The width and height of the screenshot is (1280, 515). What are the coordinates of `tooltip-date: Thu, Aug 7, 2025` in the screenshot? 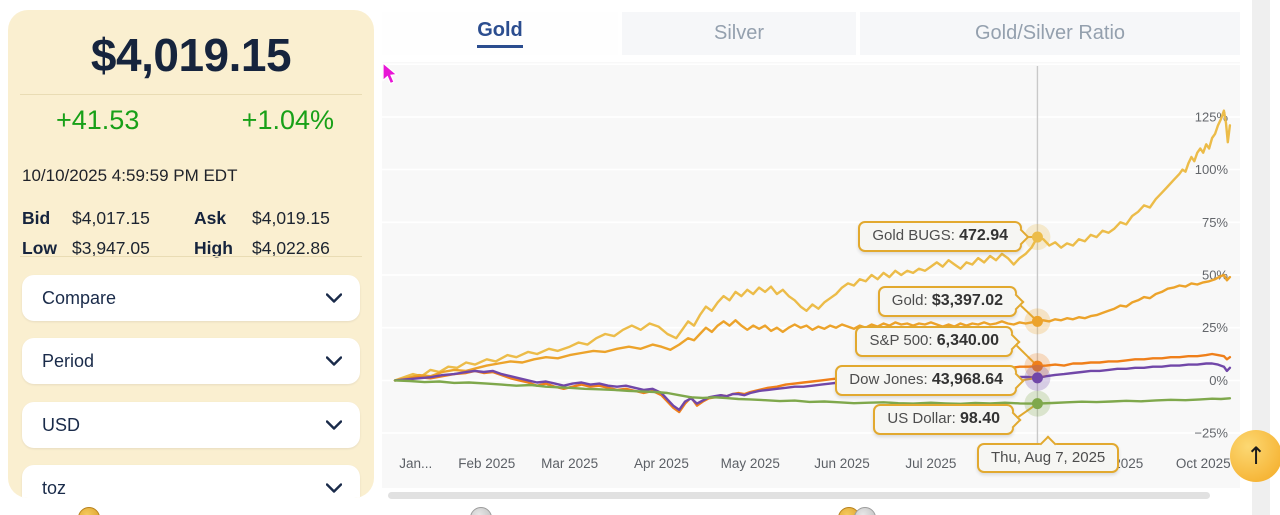 It's located at (1048, 458).